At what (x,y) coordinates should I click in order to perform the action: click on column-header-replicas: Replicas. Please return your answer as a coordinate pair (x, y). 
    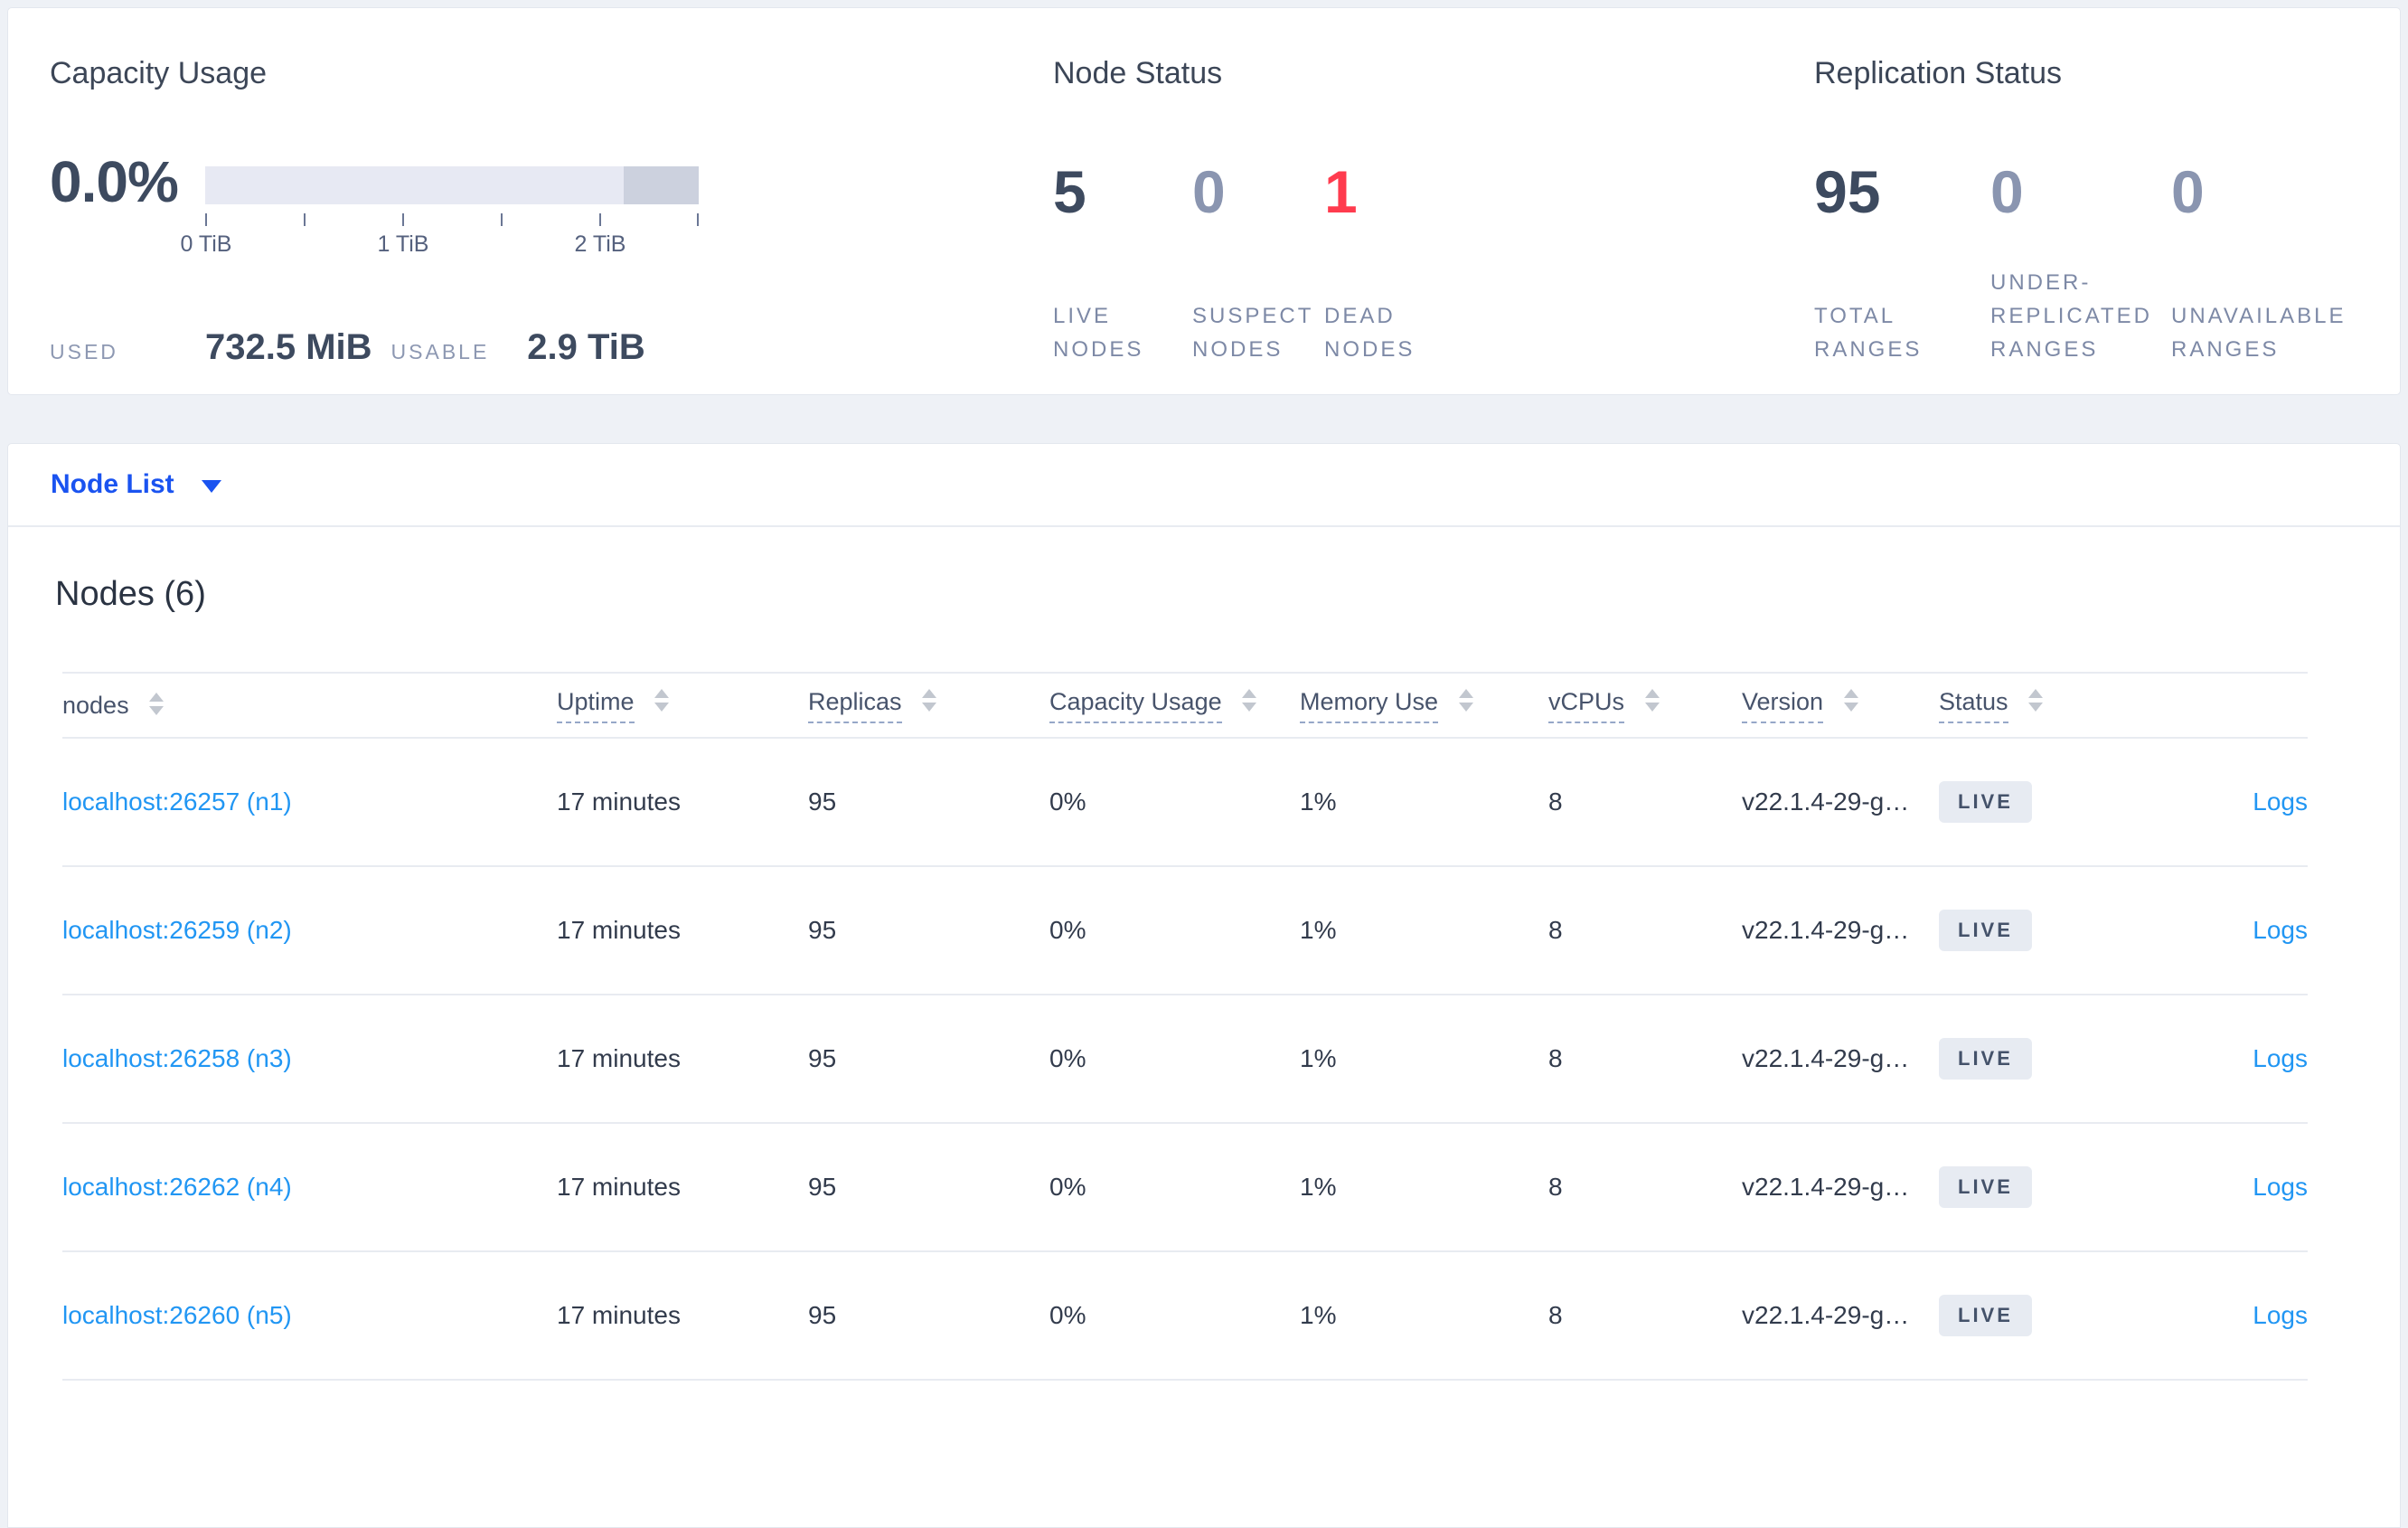
    Looking at the image, I should click on (928, 705).